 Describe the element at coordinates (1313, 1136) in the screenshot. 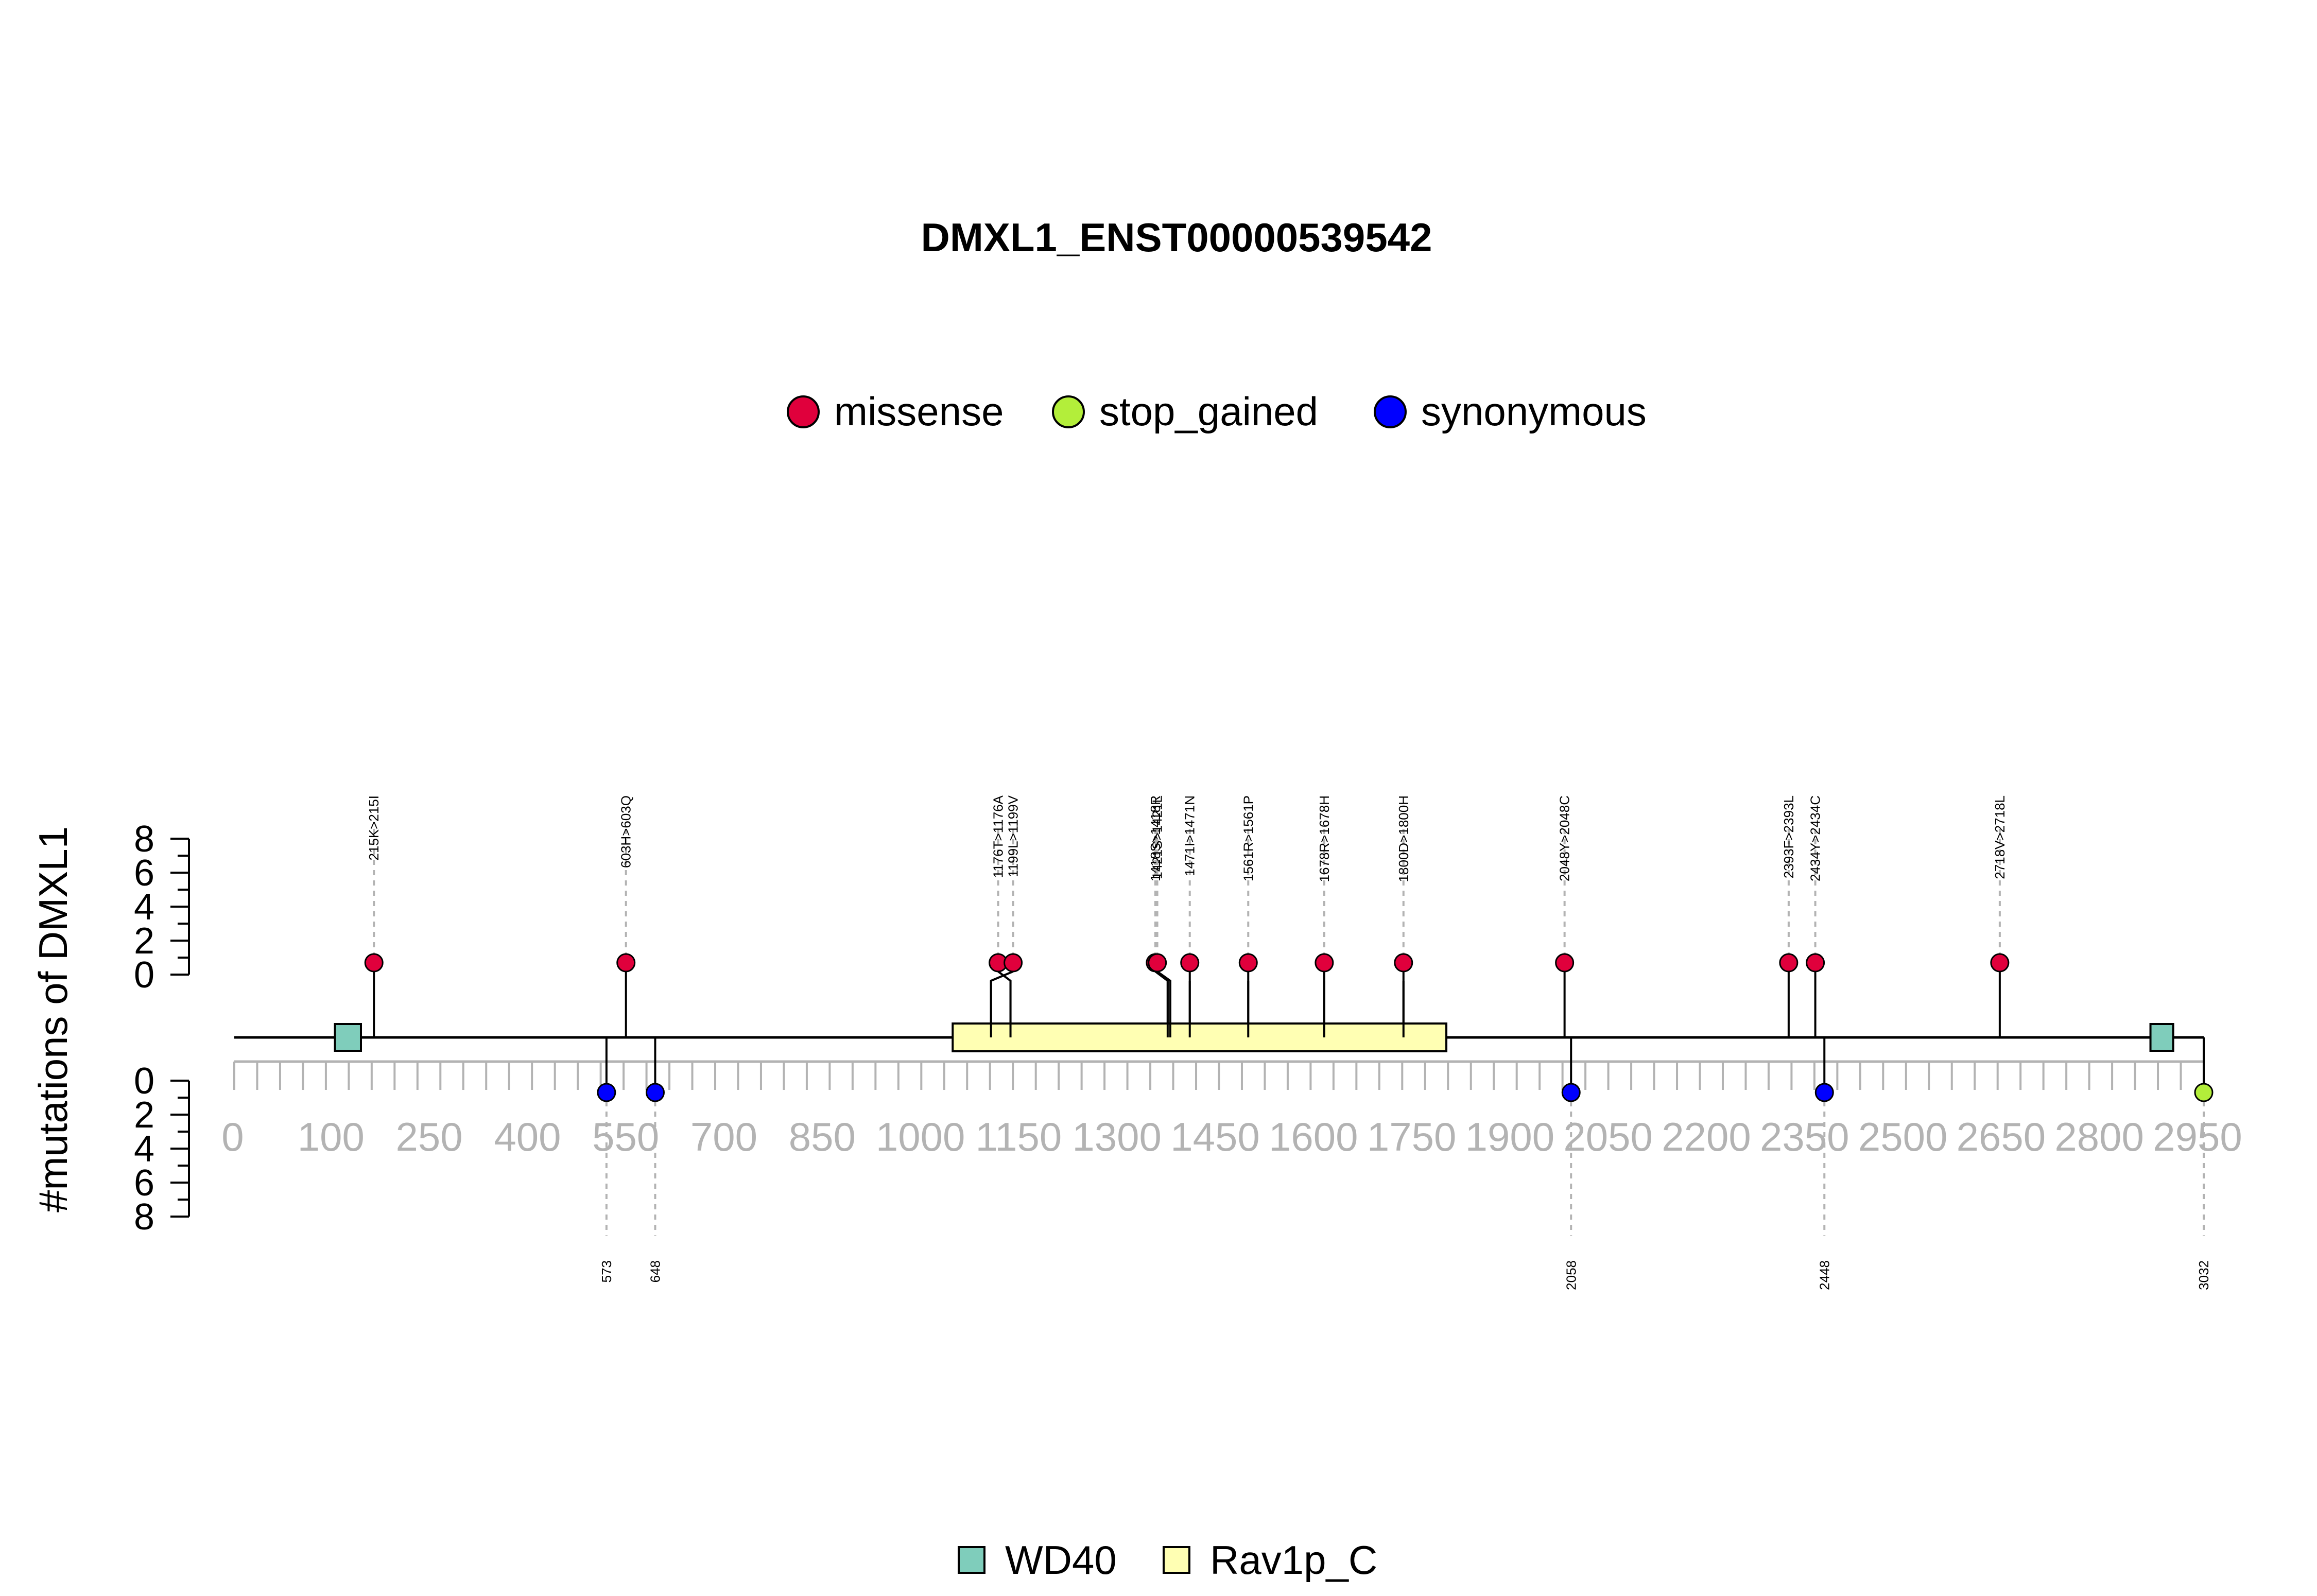

I see `x-tick-label: 1600` at that location.